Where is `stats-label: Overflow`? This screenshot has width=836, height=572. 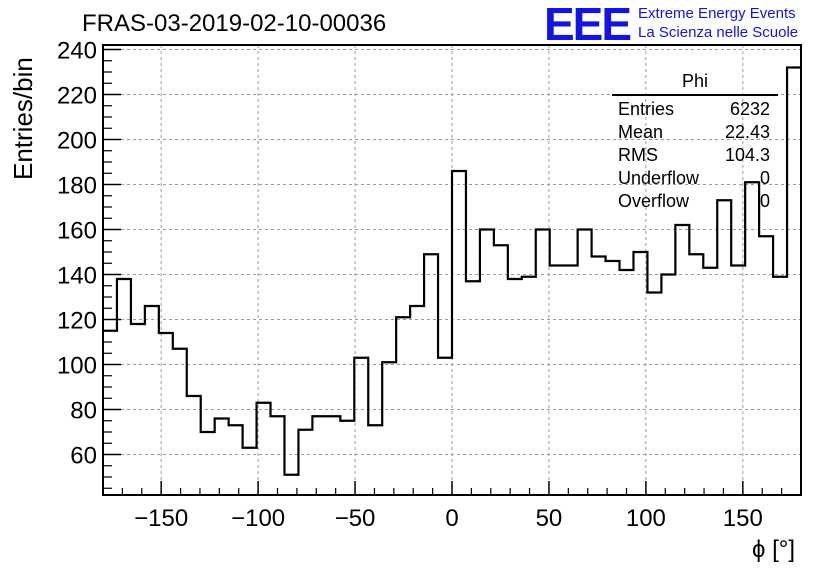 stats-label: Overflow is located at coordinates (654, 201).